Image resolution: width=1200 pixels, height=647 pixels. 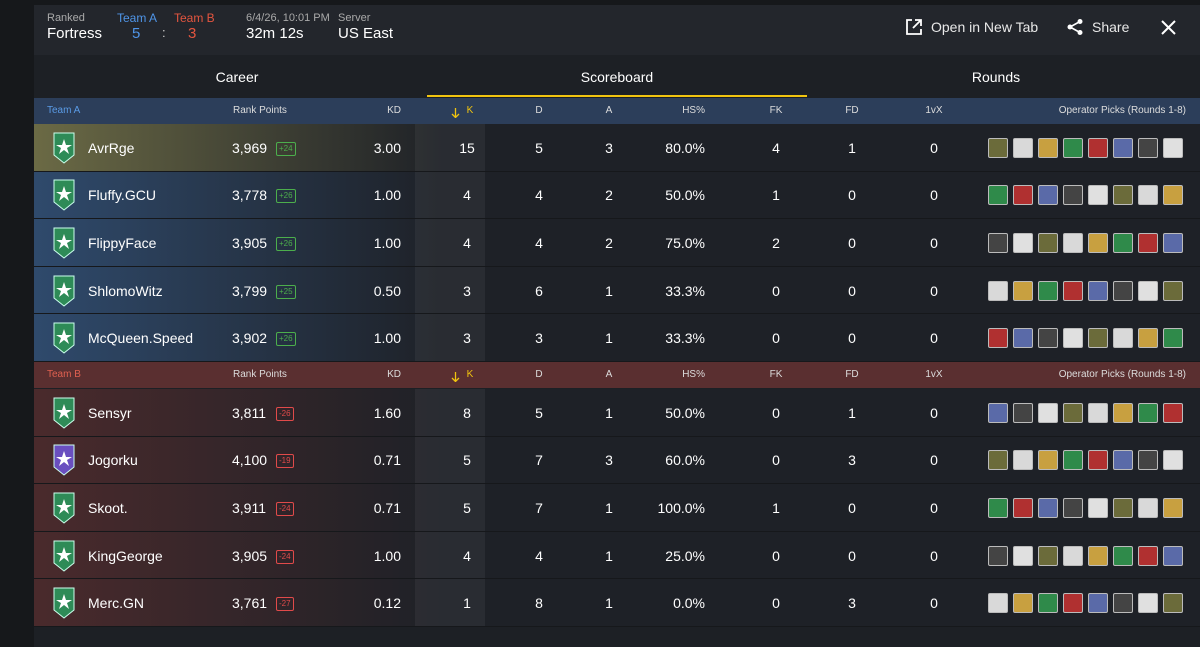 What do you see at coordinates (125, 290) in the screenshot?
I see `player-name: ShlomoWitz` at bounding box center [125, 290].